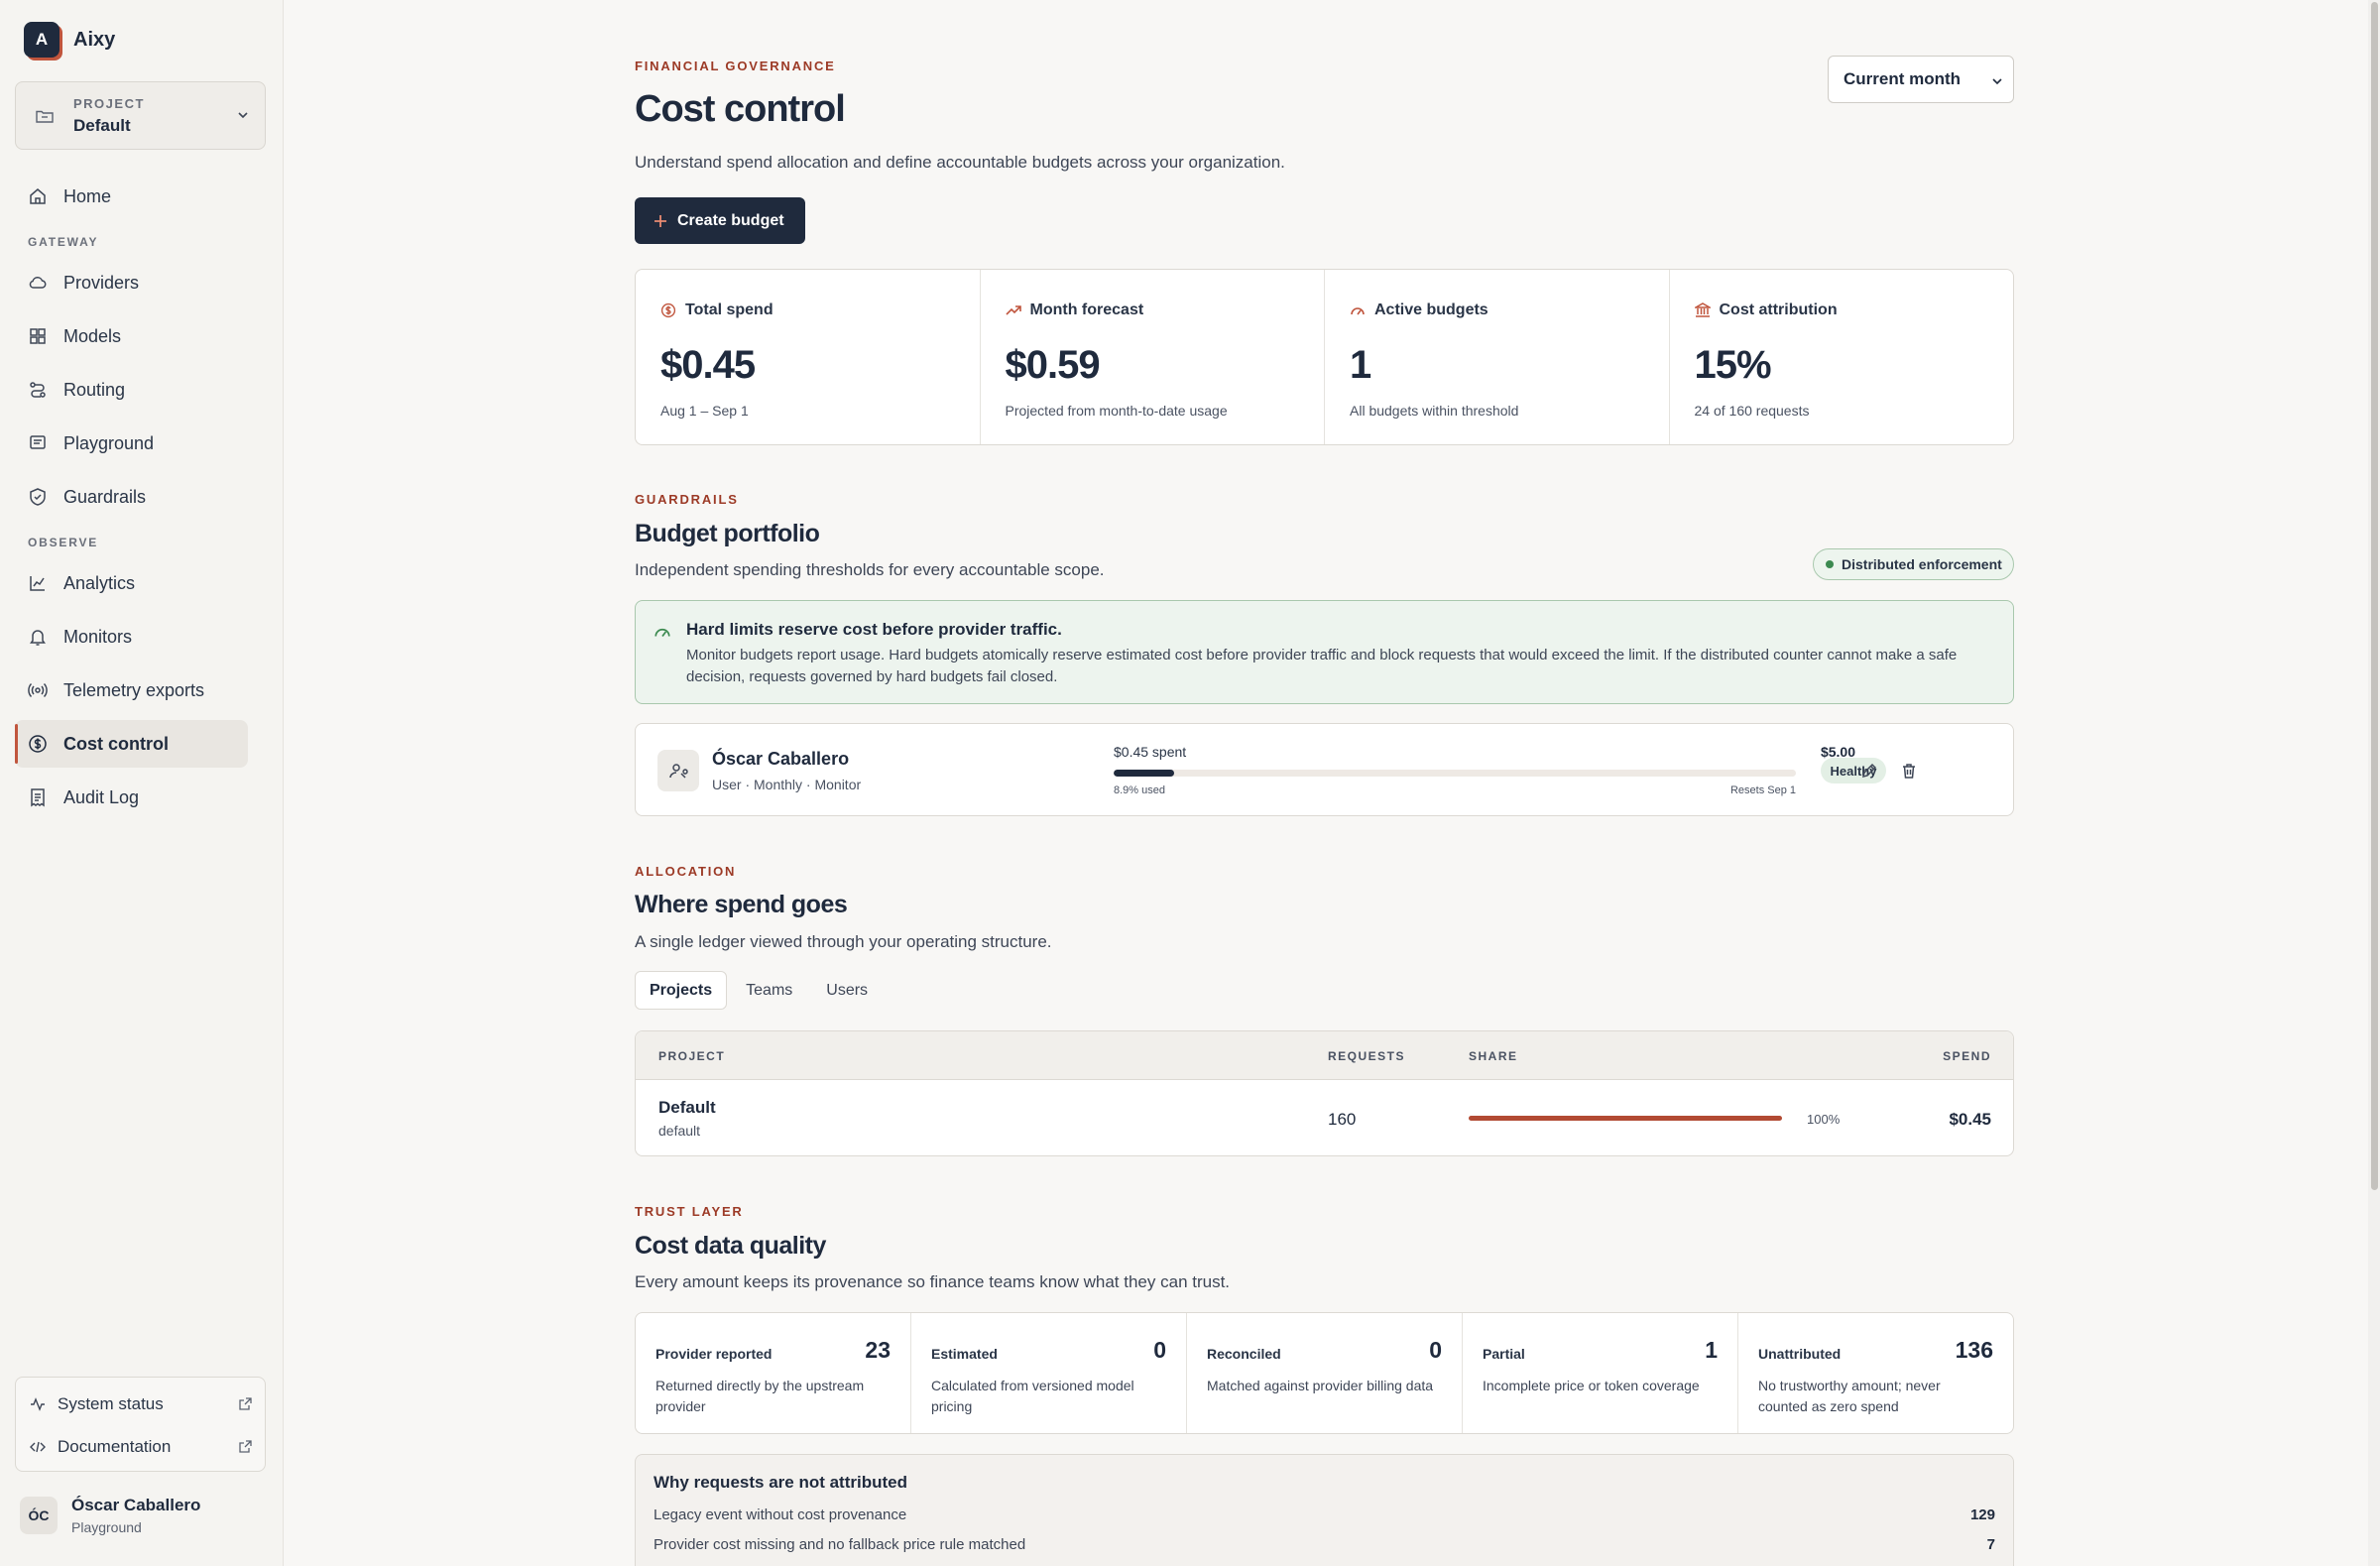 Image resolution: width=2380 pixels, height=1566 pixels. I want to click on page-scrollbar, so click(2374, 783).